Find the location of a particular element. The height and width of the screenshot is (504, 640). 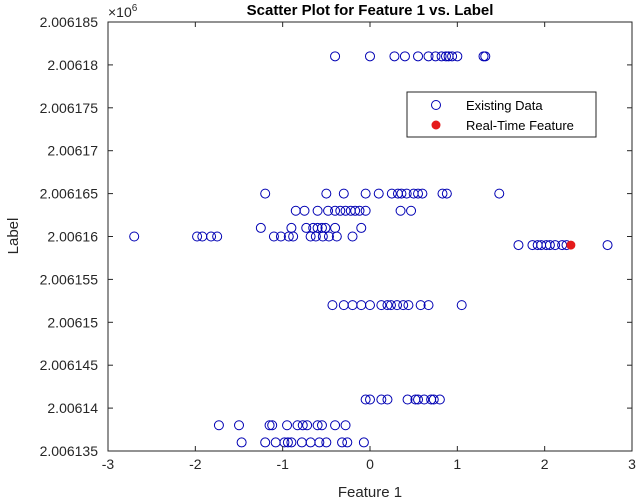

y-tick-label: 2.00618 is located at coordinates (72, 65).